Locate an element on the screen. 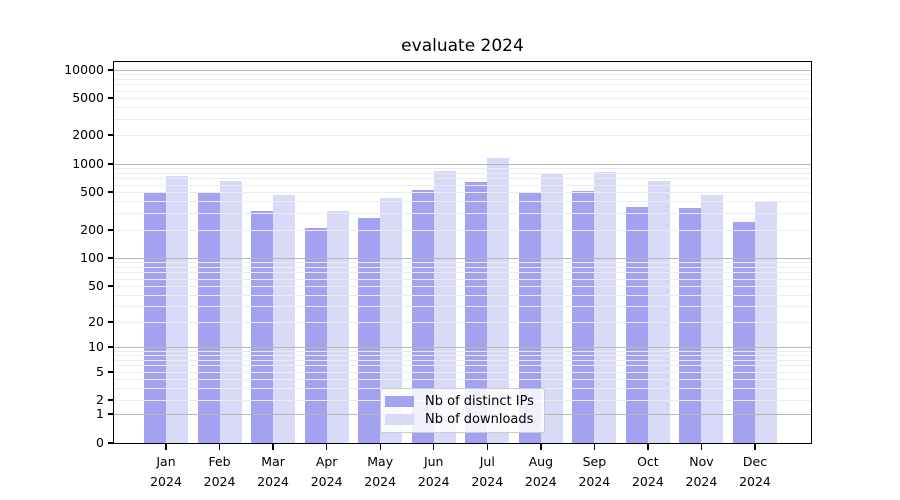 Image resolution: width=900 pixels, height=500 pixels. y-axis-tickmark-2000 is located at coordinates (111, 135).